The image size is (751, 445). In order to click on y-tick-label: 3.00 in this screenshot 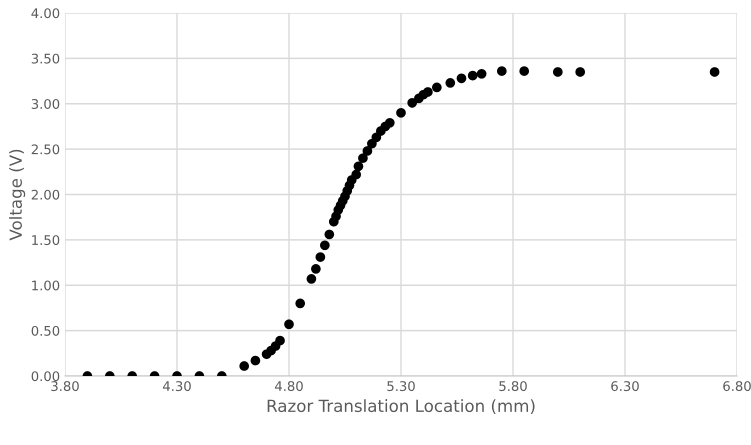, I will do `click(46, 103)`.